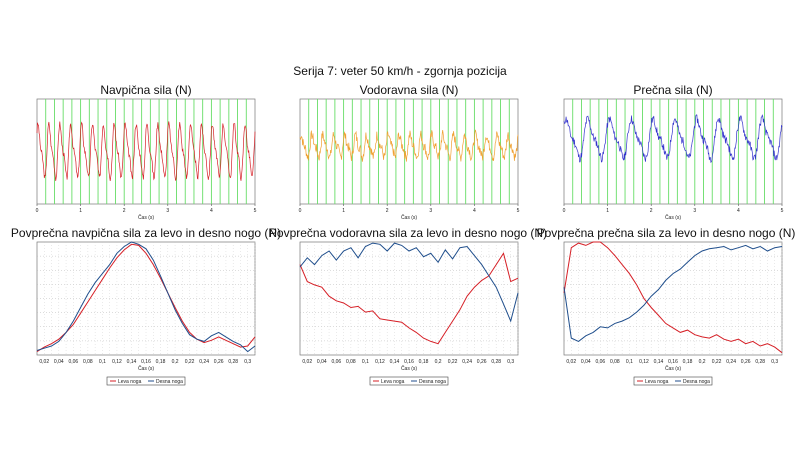  What do you see at coordinates (161, 362) in the screenshot?
I see `x-tick-label-bot1: 0,18` at bounding box center [161, 362].